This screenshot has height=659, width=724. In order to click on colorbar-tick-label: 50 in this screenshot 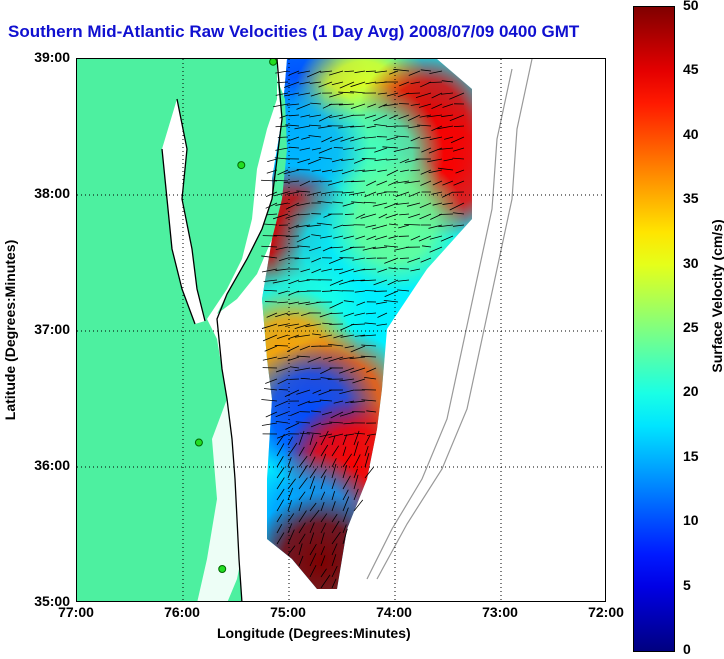, I will do `click(691, 6)`.